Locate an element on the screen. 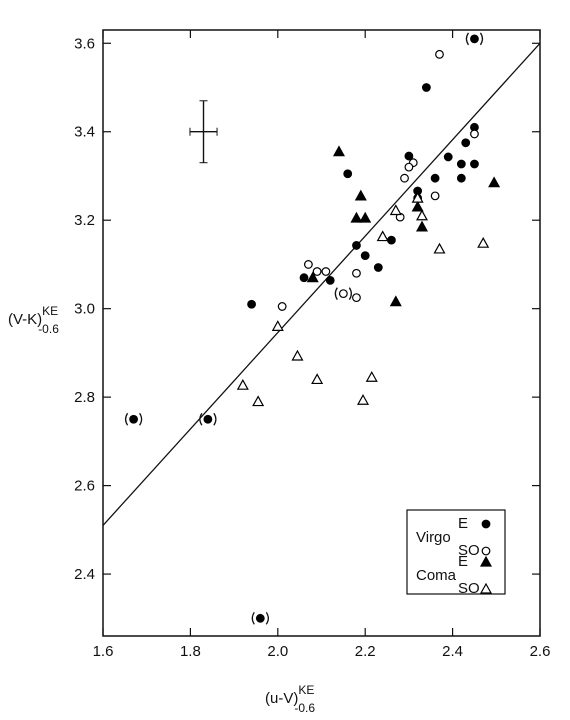 The height and width of the screenshot is (720, 570). x-tick-label: 1.6 is located at coordinates (103, 651).